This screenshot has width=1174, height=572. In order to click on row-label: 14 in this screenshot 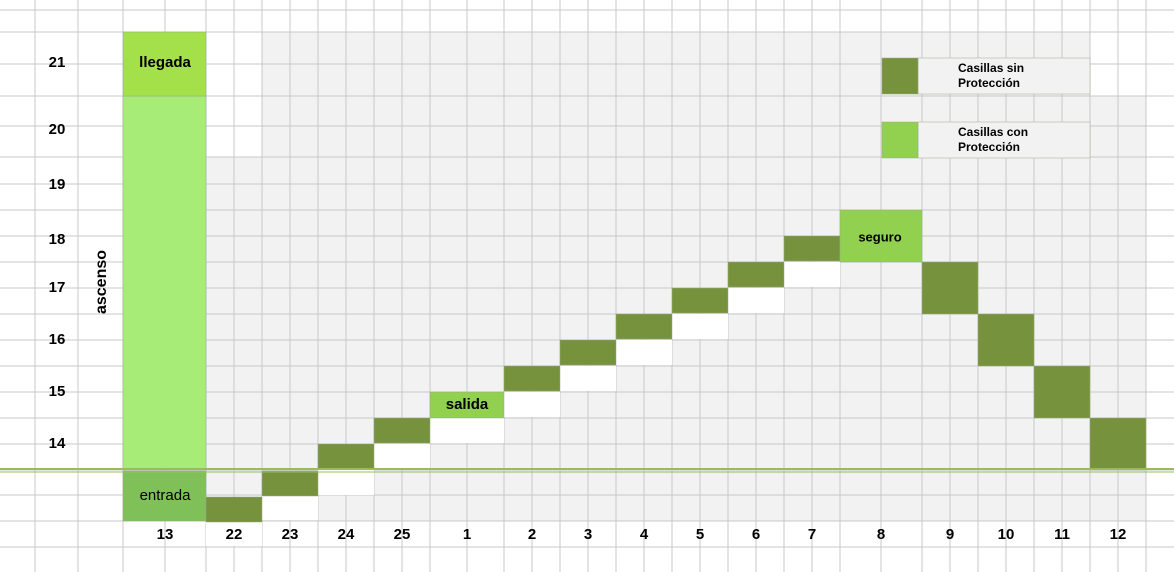, I will do `click(57, 443)`.